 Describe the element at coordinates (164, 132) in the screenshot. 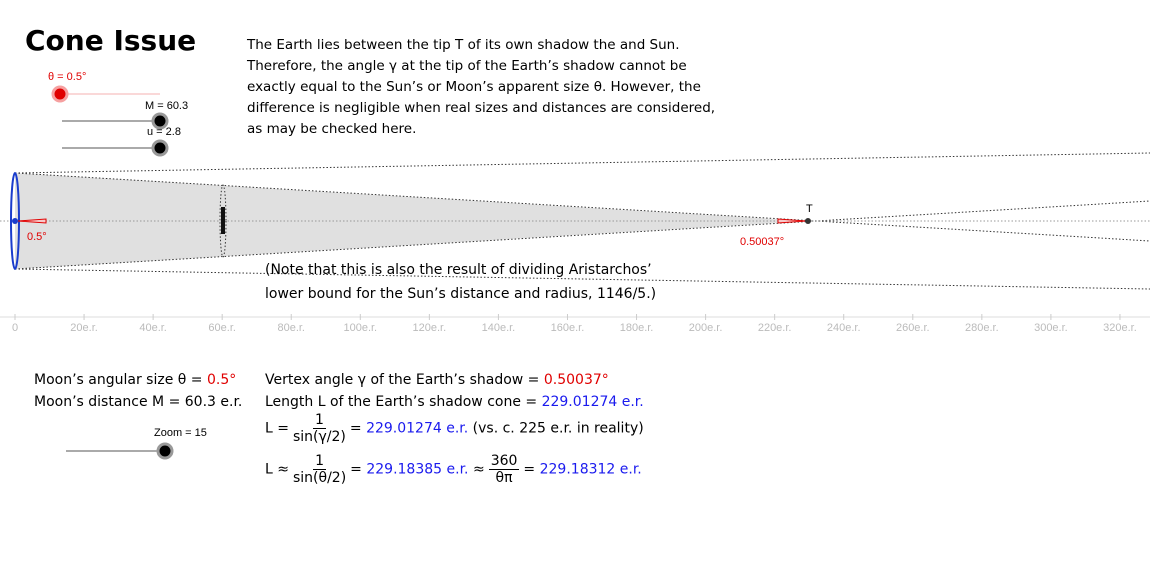

I see `slider-label: u = 2.8` at that location.